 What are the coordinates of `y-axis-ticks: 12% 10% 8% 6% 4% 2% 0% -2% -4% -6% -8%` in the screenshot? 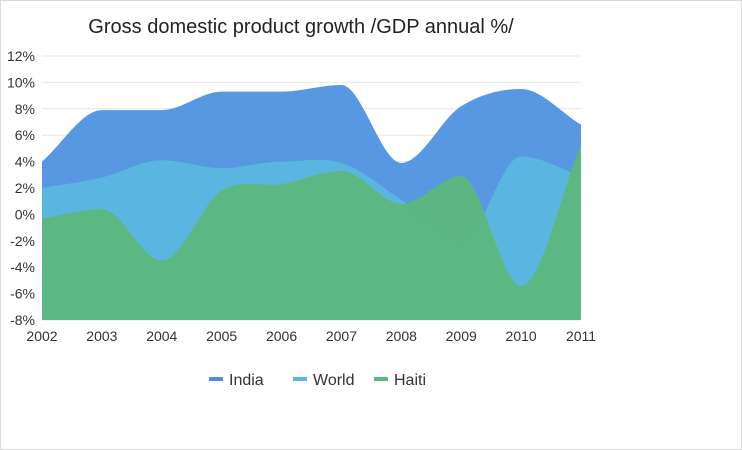 It's located at (21, 188).